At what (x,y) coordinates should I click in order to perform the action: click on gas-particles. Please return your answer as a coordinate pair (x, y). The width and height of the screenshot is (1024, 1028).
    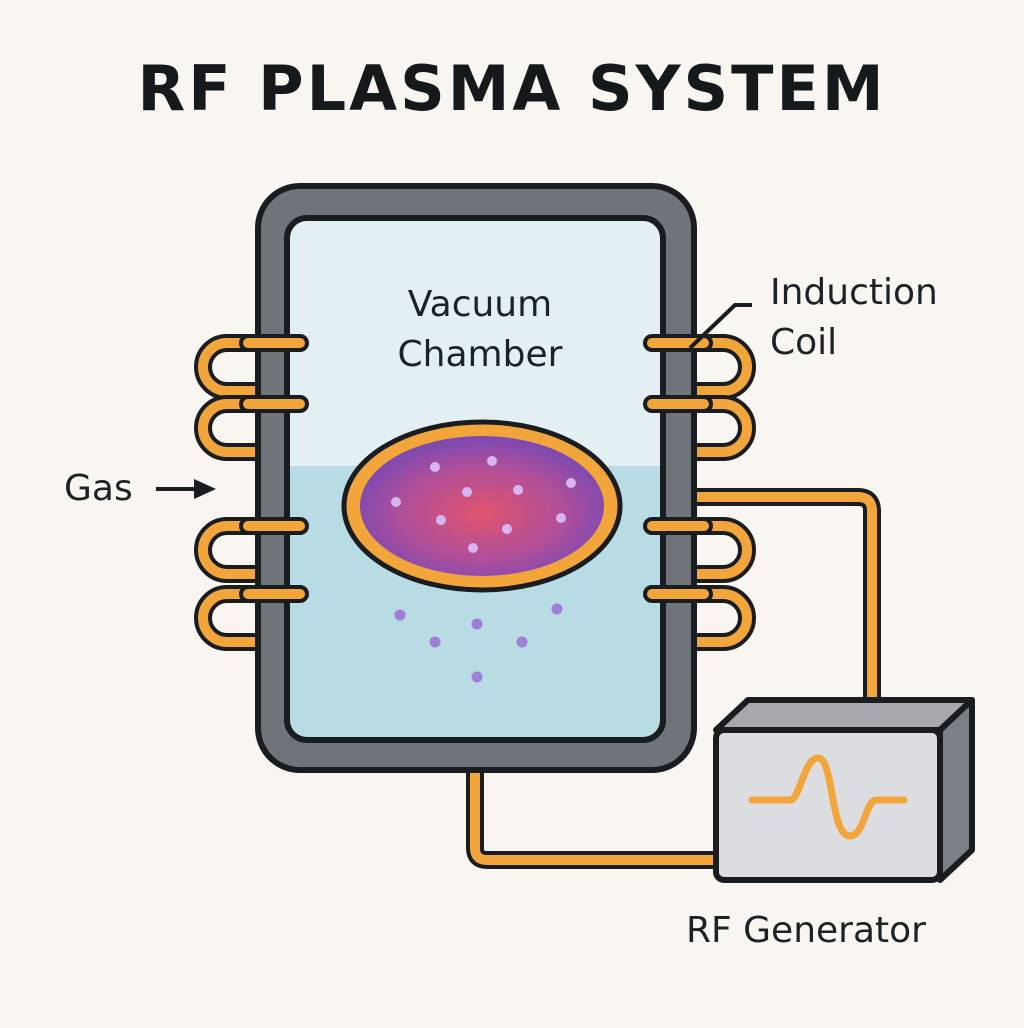
    Looking at the image, I should click on (478, 643).